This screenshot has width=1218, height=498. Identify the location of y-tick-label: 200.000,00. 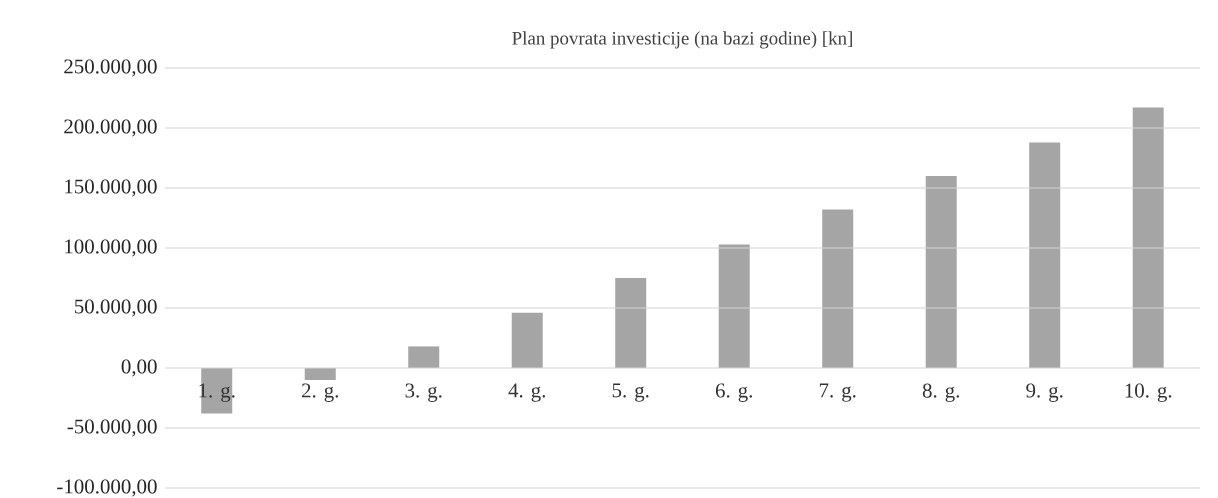
(110, 128).